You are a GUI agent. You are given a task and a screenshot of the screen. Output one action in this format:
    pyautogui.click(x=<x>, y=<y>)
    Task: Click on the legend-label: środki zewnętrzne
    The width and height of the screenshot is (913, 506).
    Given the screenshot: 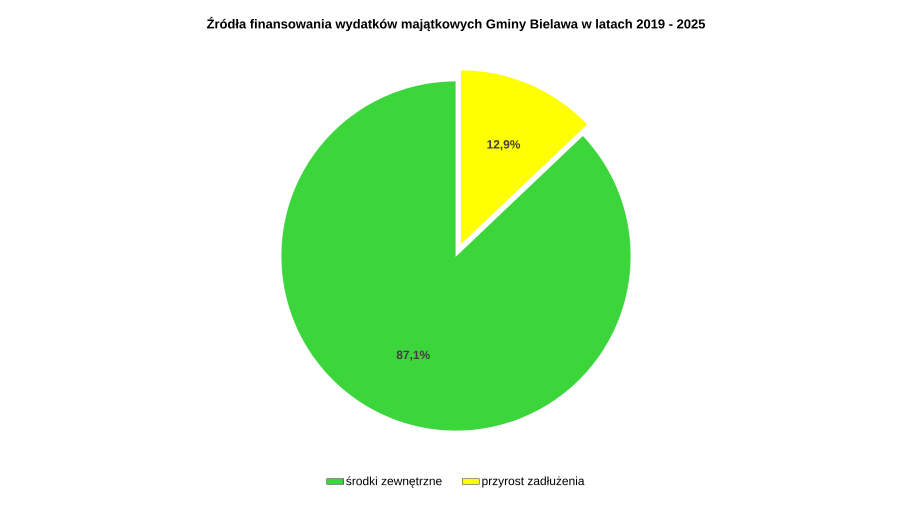 What is the action you would take?
    pyautogui.click(x=394, y=482)
    